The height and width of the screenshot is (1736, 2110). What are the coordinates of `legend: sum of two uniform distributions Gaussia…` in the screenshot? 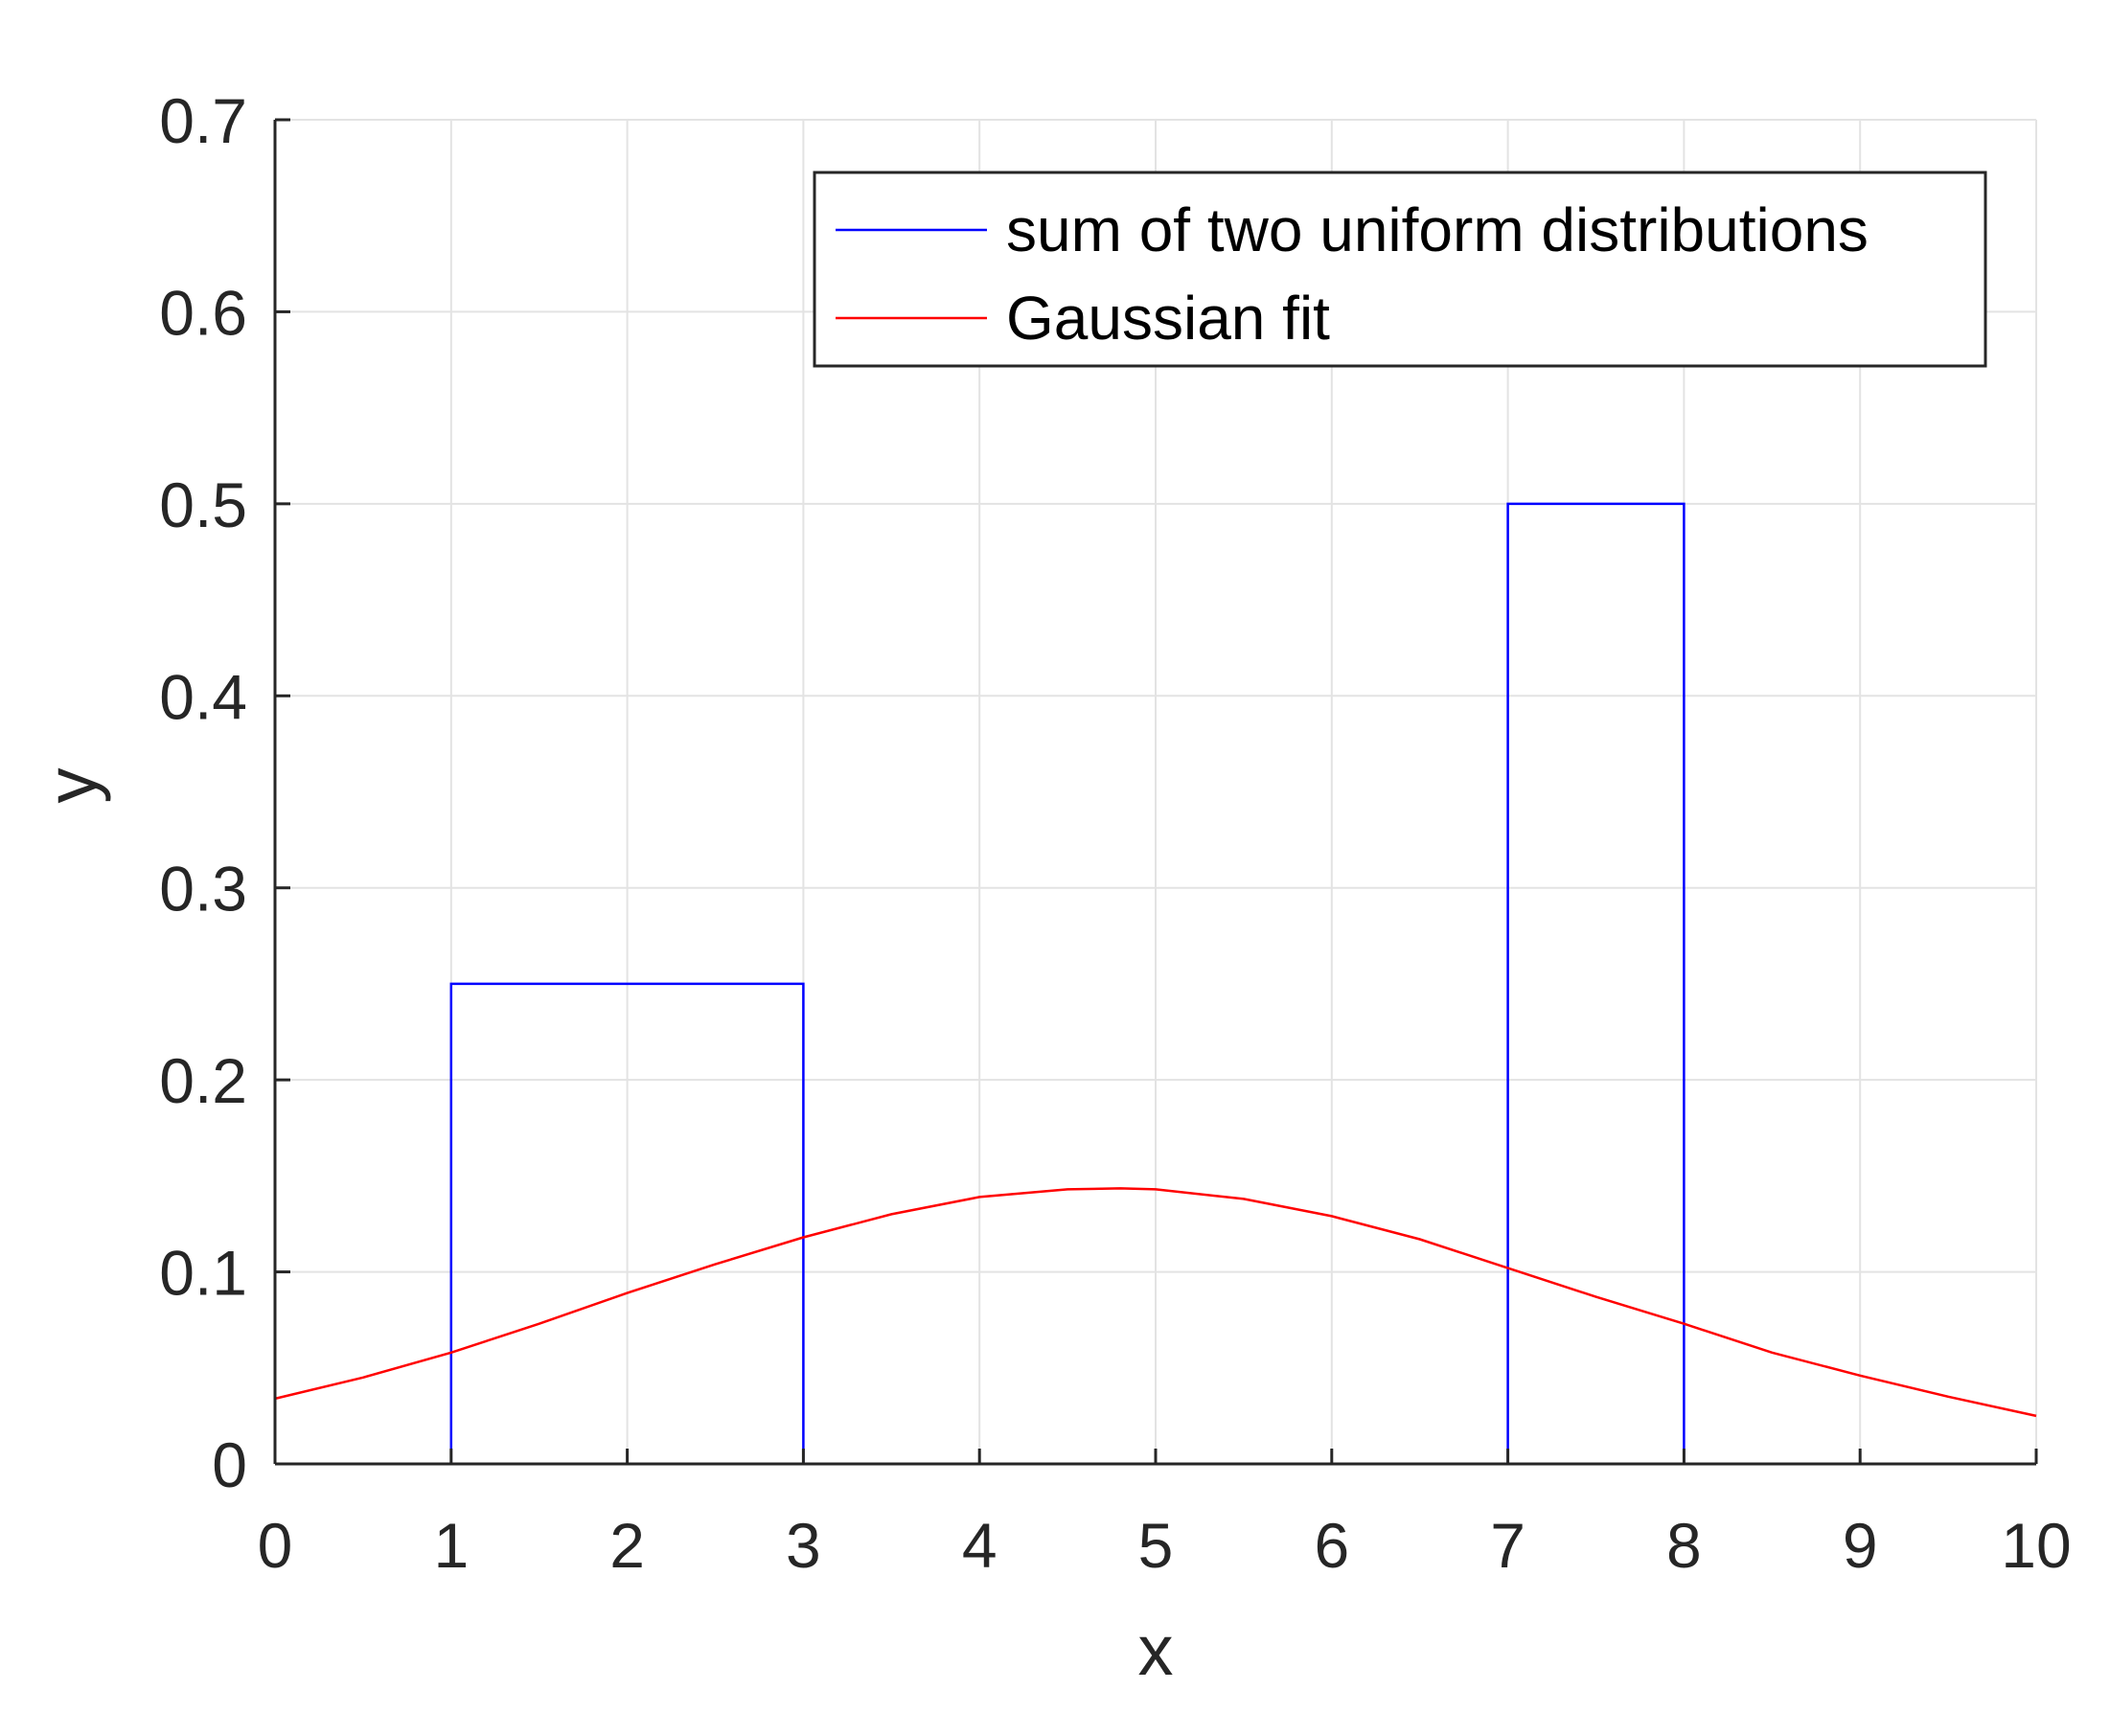 It's located at (1400, 269).